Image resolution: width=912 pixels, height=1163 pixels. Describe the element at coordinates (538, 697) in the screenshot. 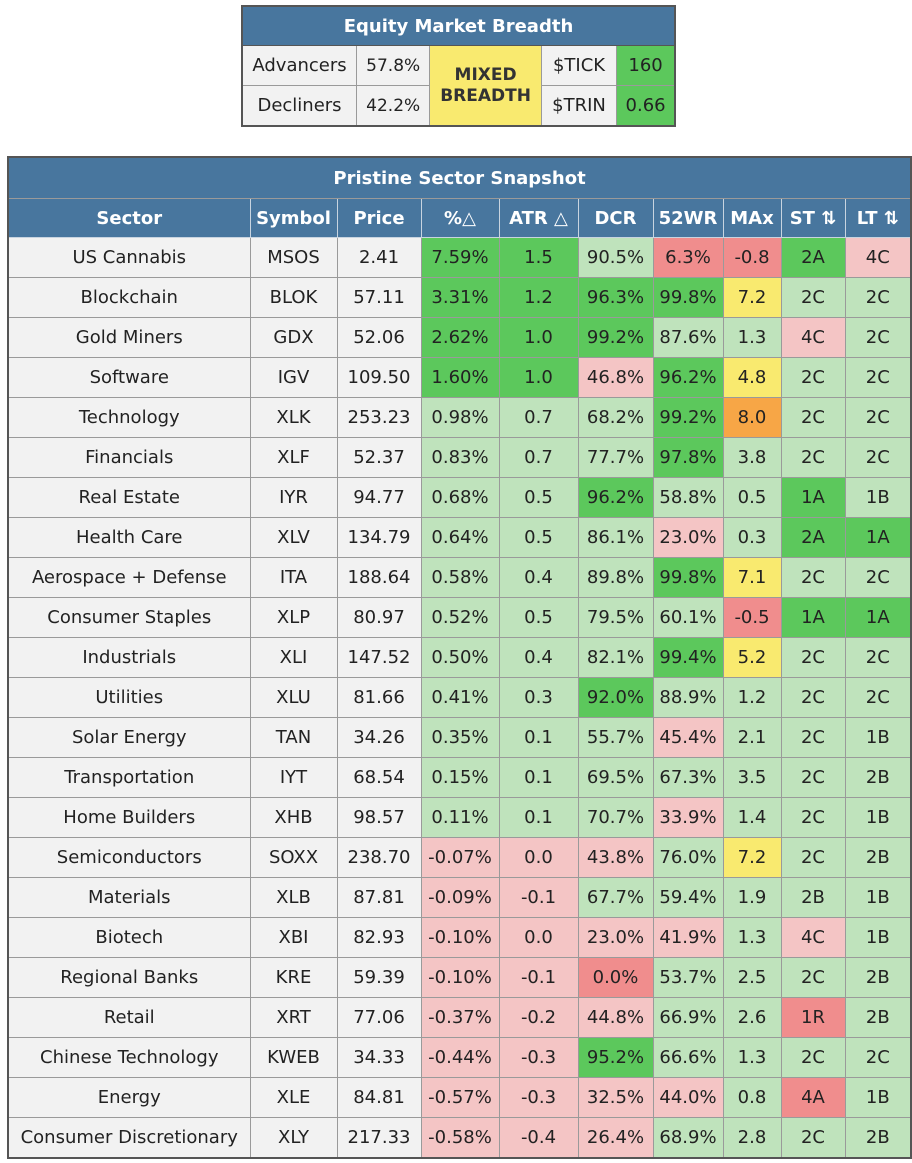

I see `atr-change-cell: 0.3` at that location.